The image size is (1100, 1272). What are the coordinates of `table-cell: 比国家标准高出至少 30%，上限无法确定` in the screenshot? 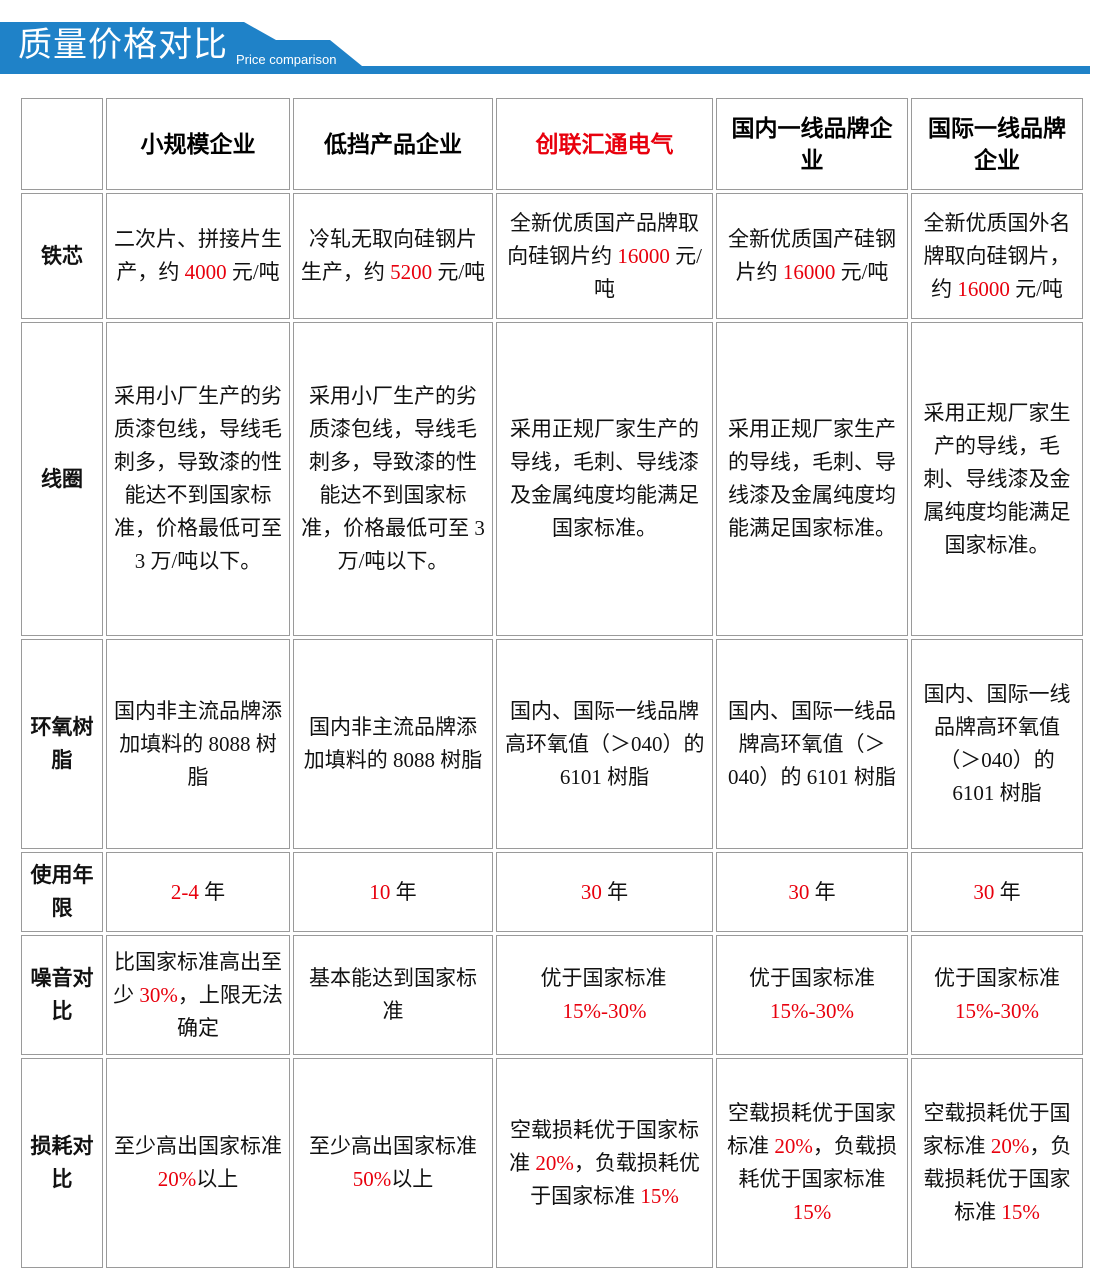 It's located at (198, 995).